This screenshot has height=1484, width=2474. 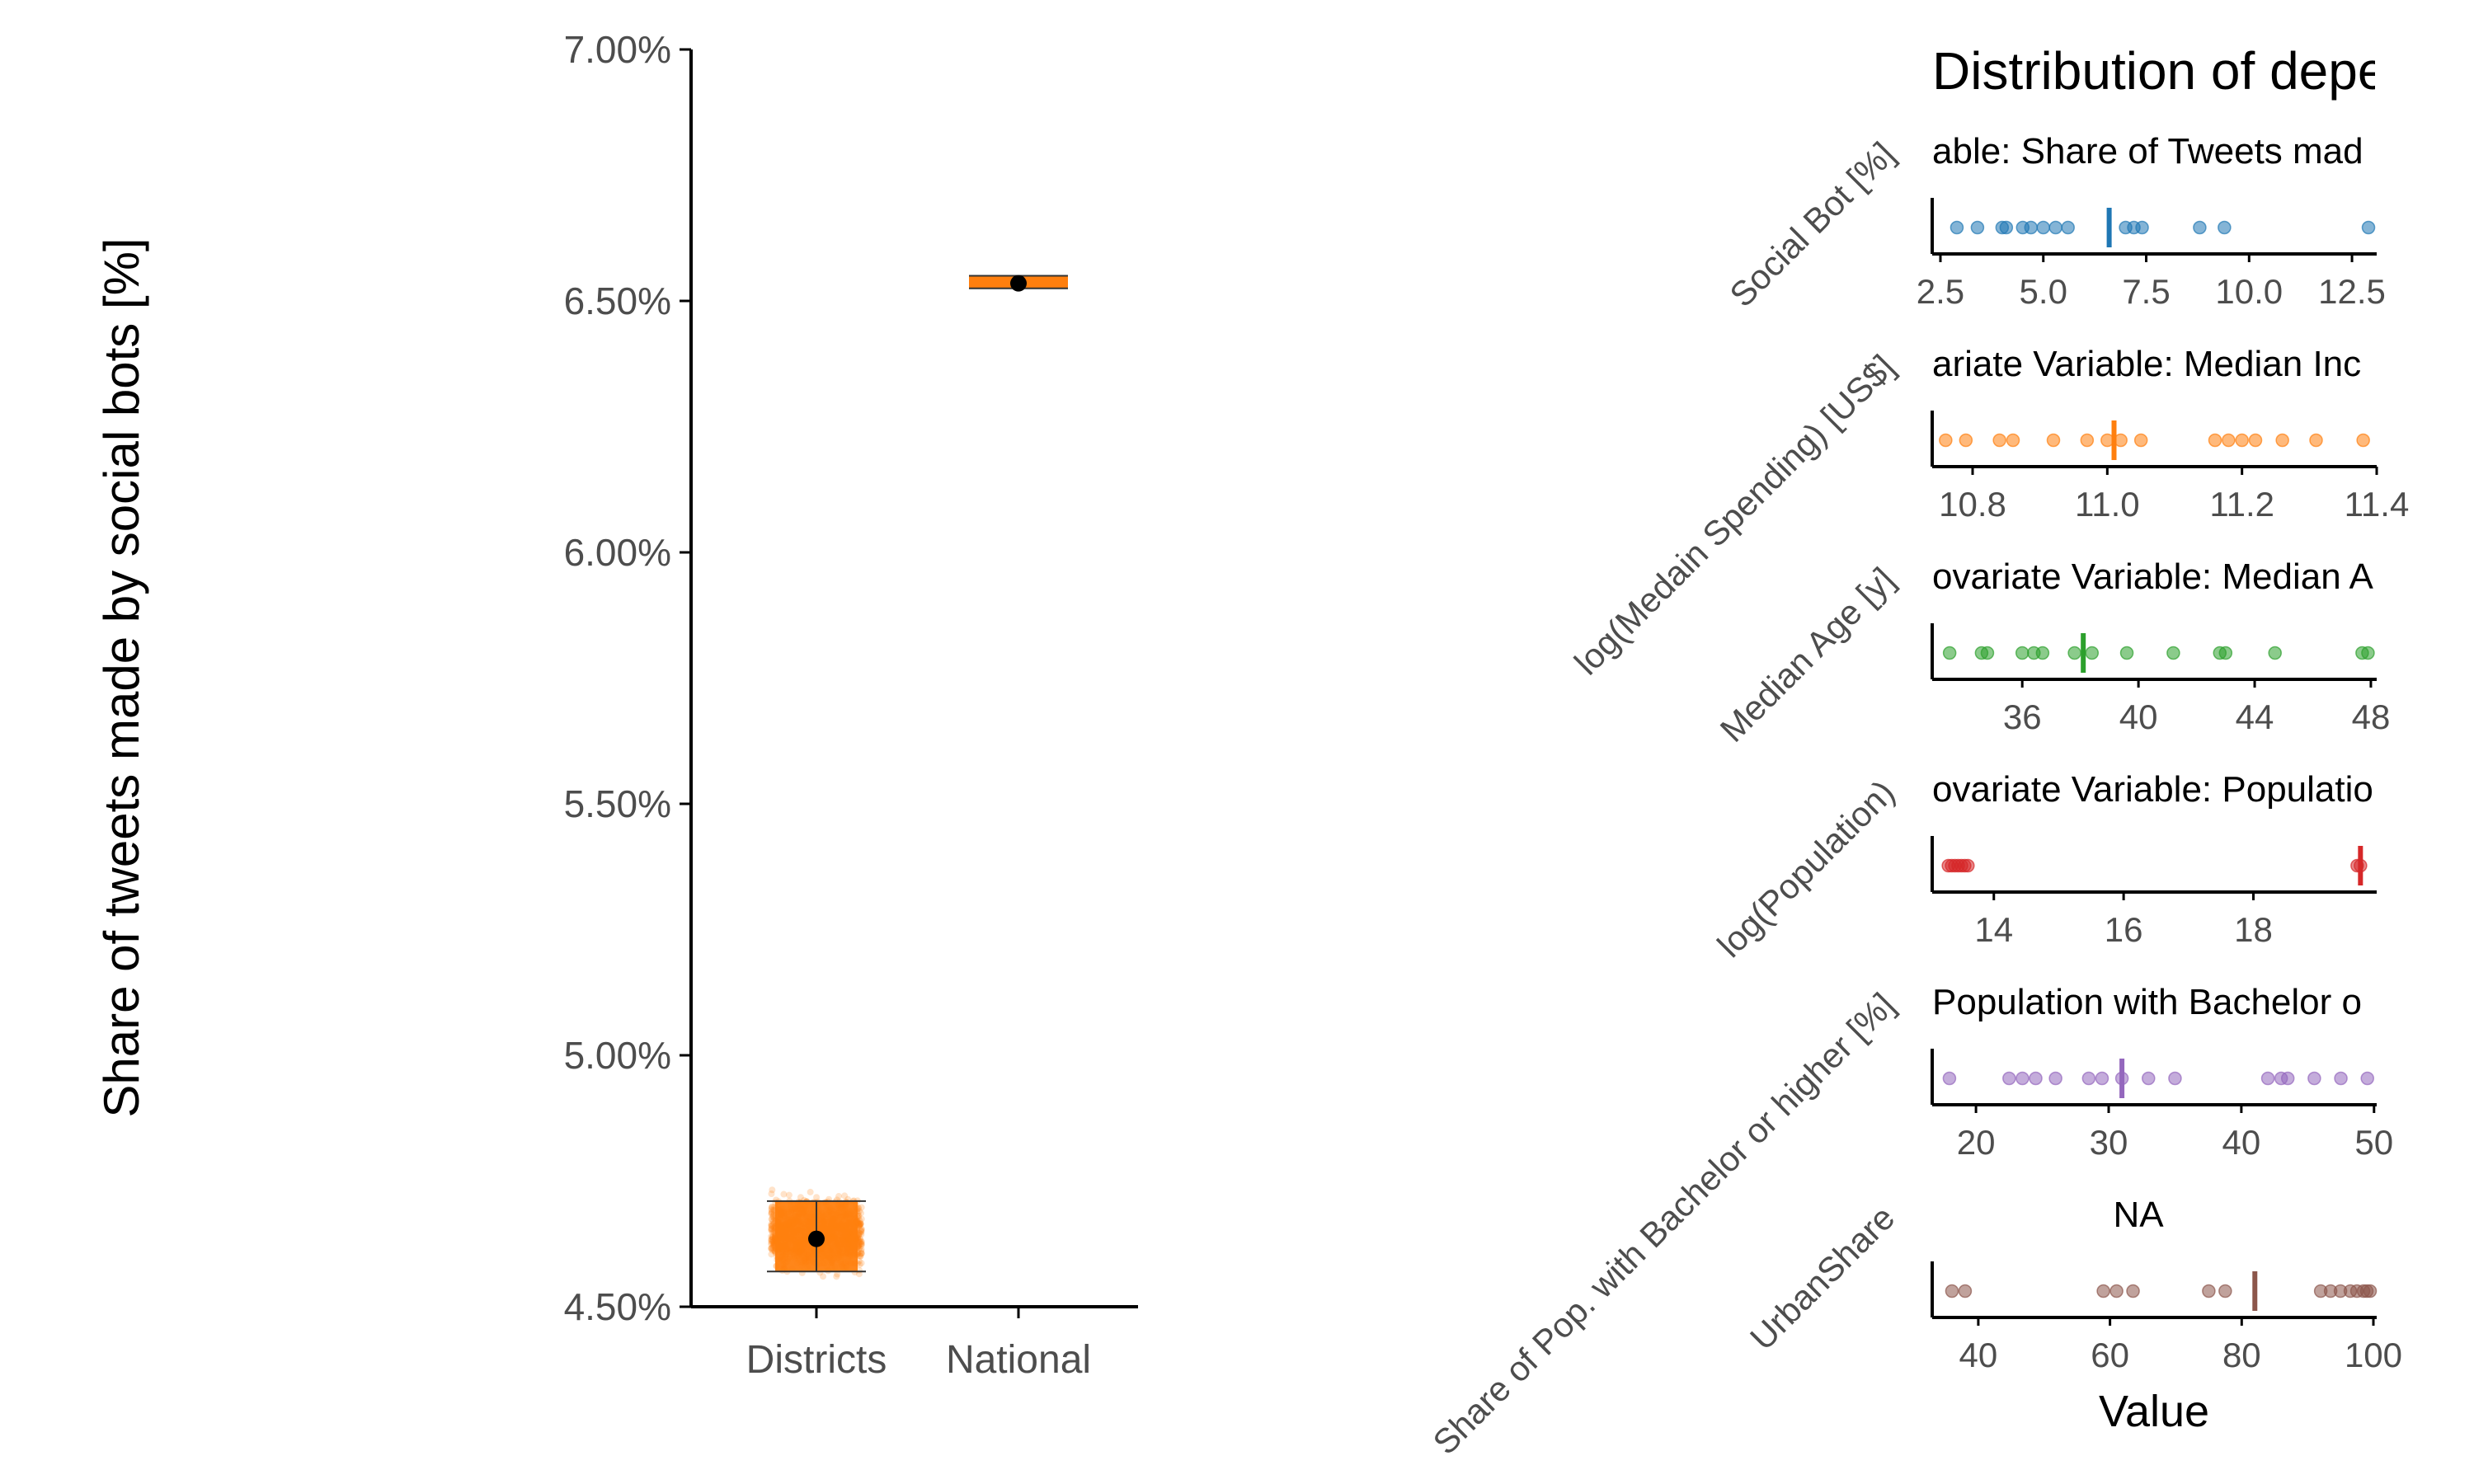 I want to click on panel-x-tick-label: 48, so click(x=2371, y=716).